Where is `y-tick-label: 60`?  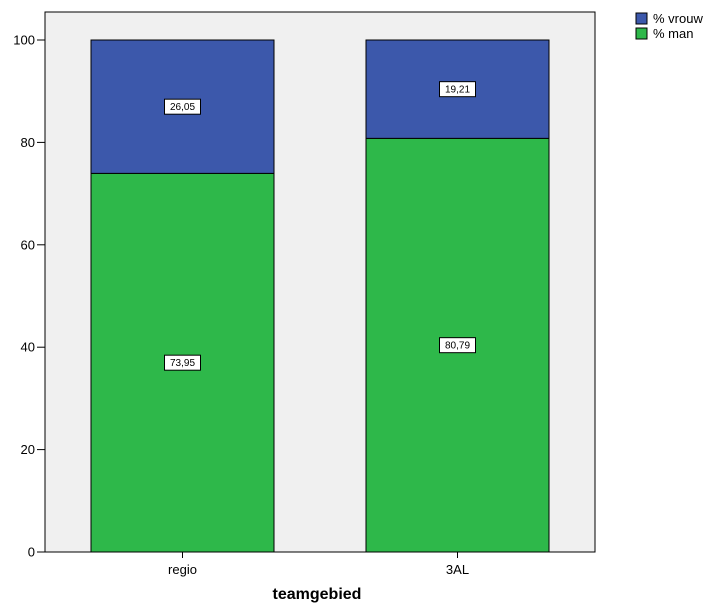
y-tick-label: 60 is located at coordinates (28, 244).